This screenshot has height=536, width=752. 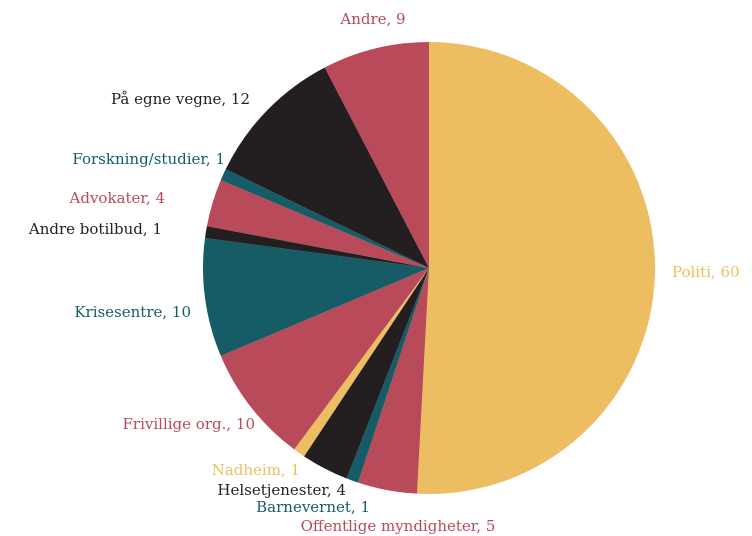 What do you see at coordinates (256, 470) in the screenshot?
I see `slice-label: Nadheim, 1` at bounding box center [256, 470].